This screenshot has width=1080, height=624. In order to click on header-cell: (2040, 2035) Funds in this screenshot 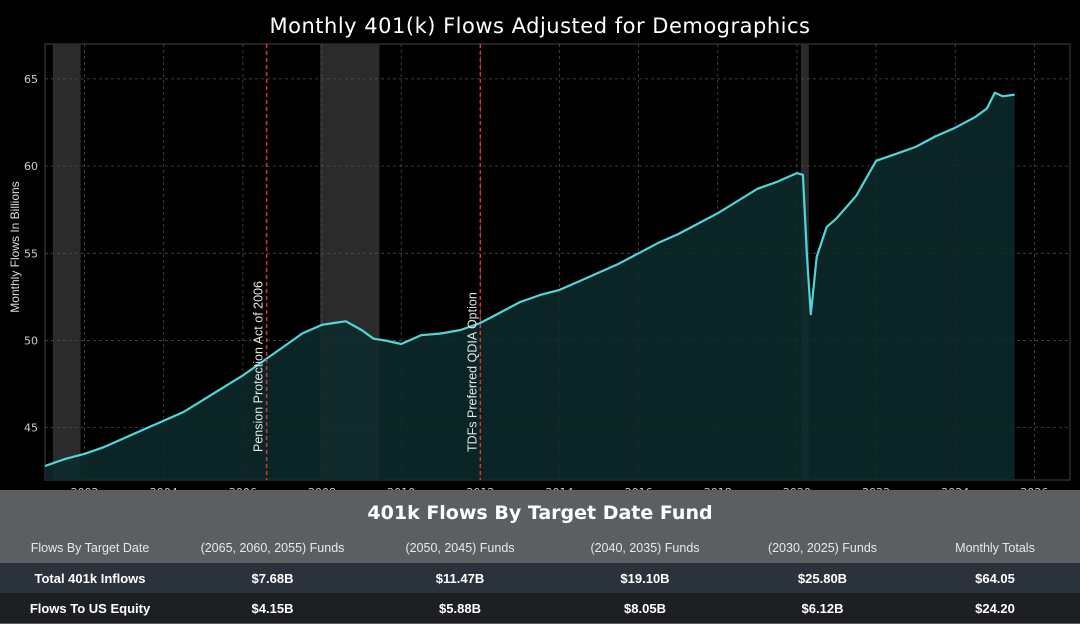, I will do `click(645, 548)`.